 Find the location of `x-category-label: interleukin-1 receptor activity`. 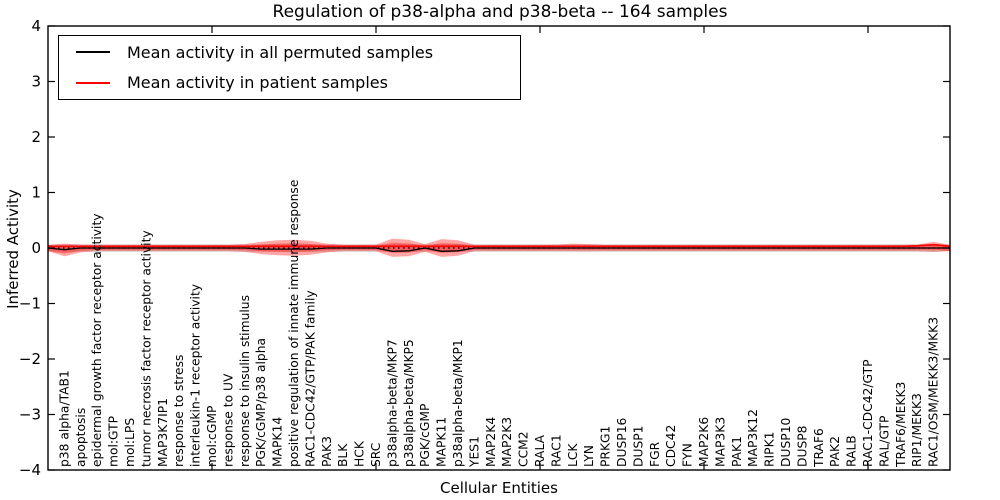

x-category-label: interleukin-1 receptor activity is located at coordinates (196, 375).